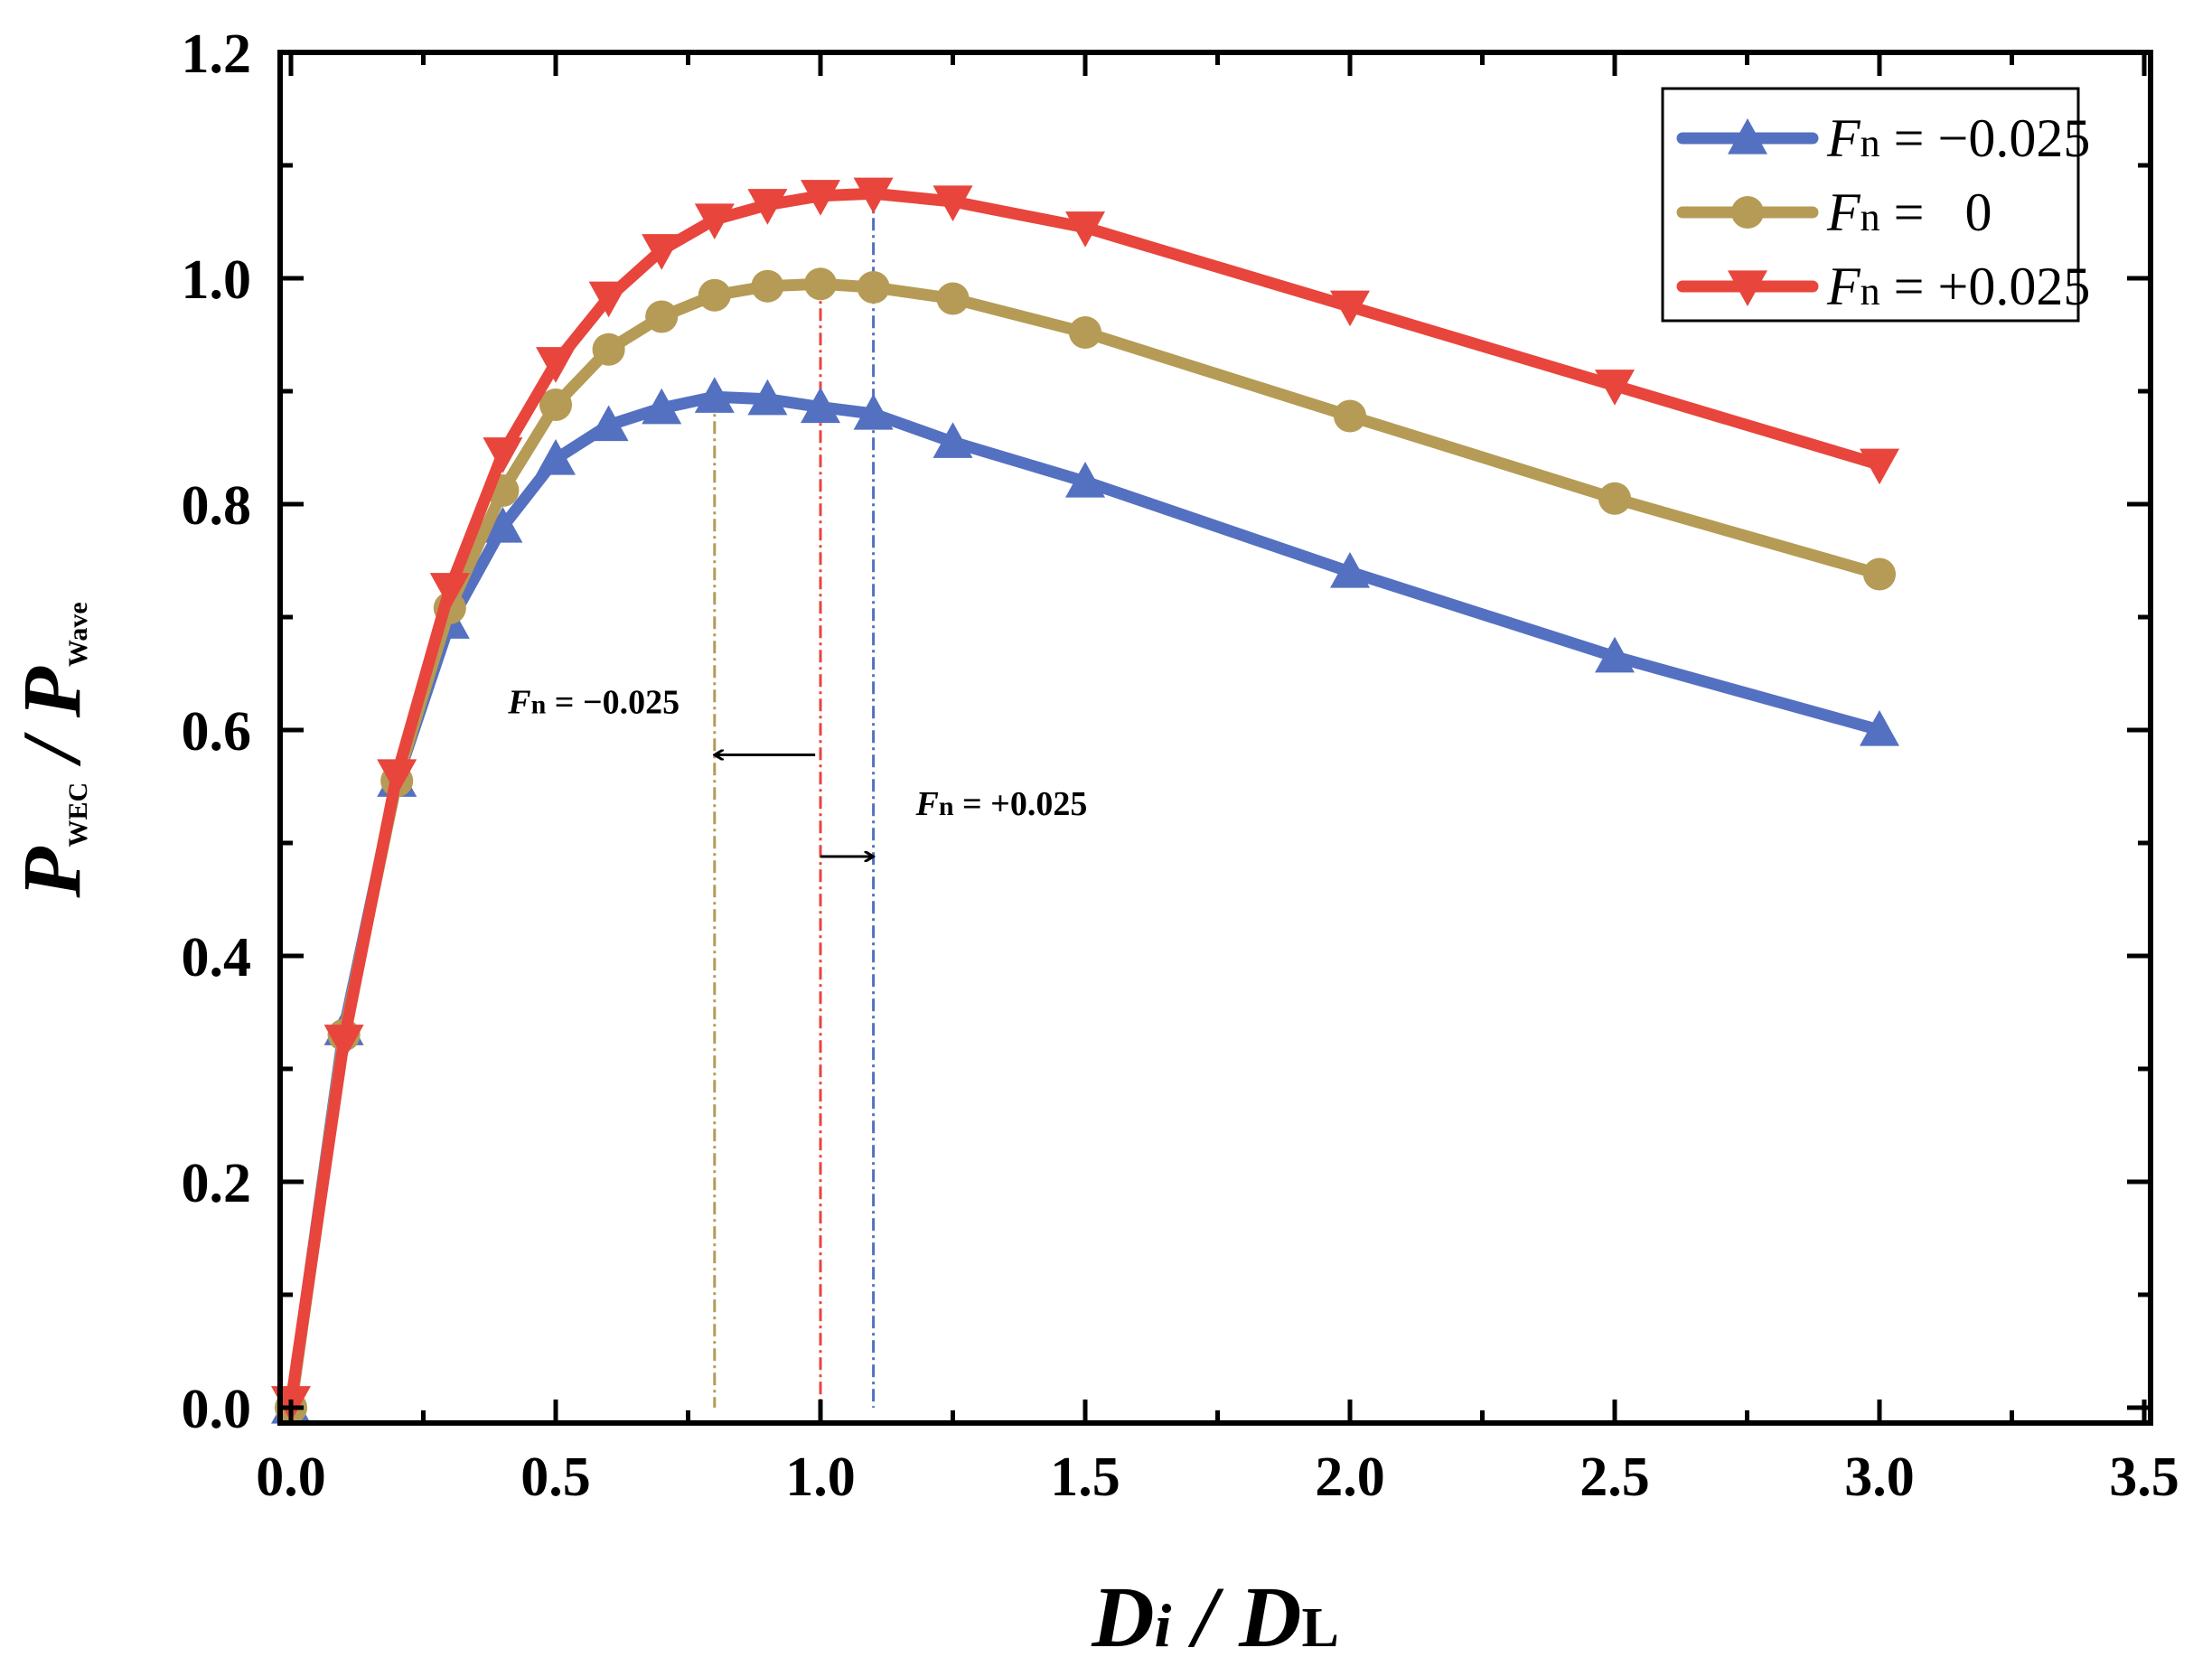 This screenshot has width=2212, height=1676. Describe the element at coordinates (51, 692) in the screenshot. I see `y-axis-title-main2: P` at that location.